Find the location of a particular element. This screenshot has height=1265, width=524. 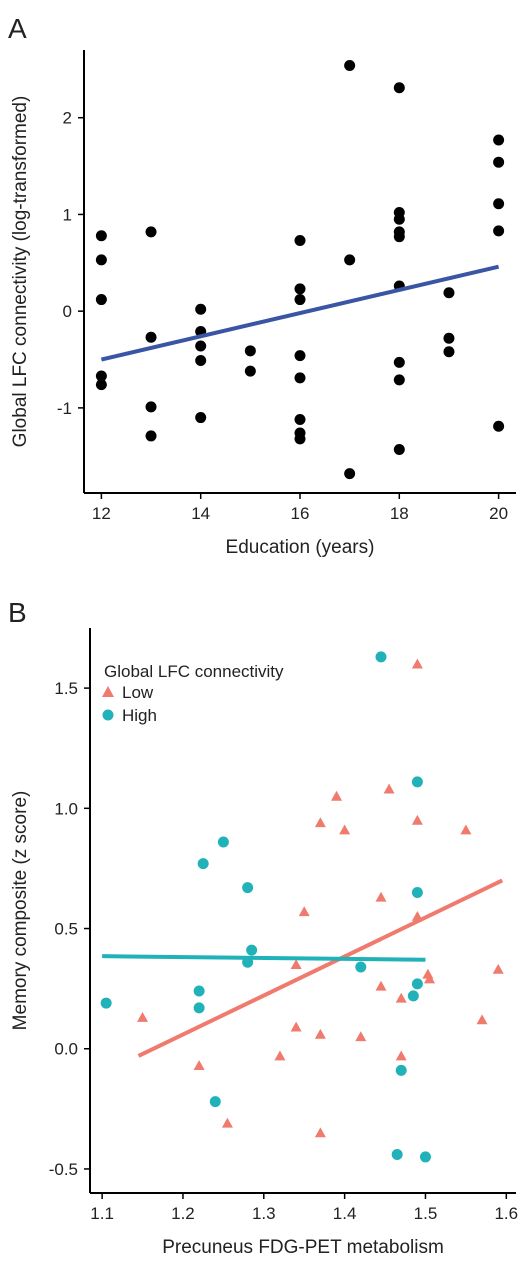

panel-a-x-tick-label: 20 is located at coordinates (498, 513).